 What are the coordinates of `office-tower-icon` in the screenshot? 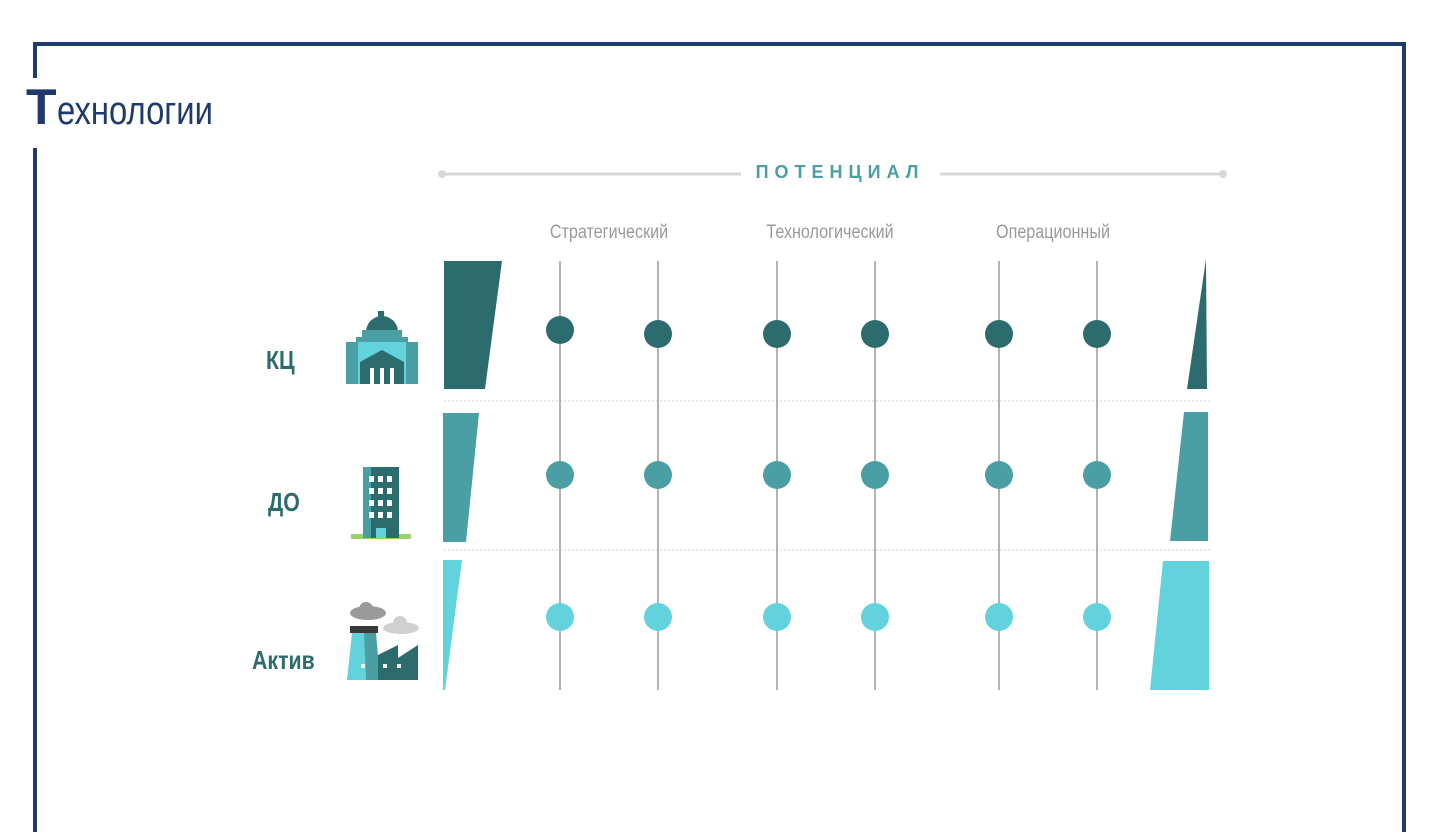 It's located at (381, 503).